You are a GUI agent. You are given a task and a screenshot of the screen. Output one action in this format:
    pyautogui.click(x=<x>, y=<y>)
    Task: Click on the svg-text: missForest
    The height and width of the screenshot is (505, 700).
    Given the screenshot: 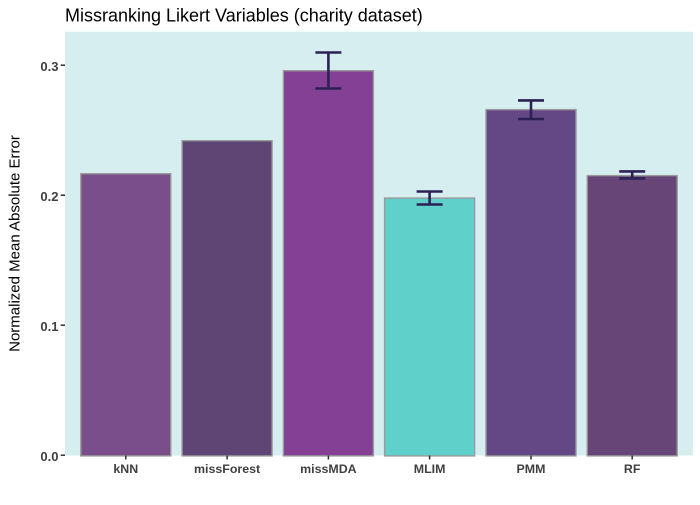 What is the action you would take?
    pyautogui.click(x=227, y=469)
    